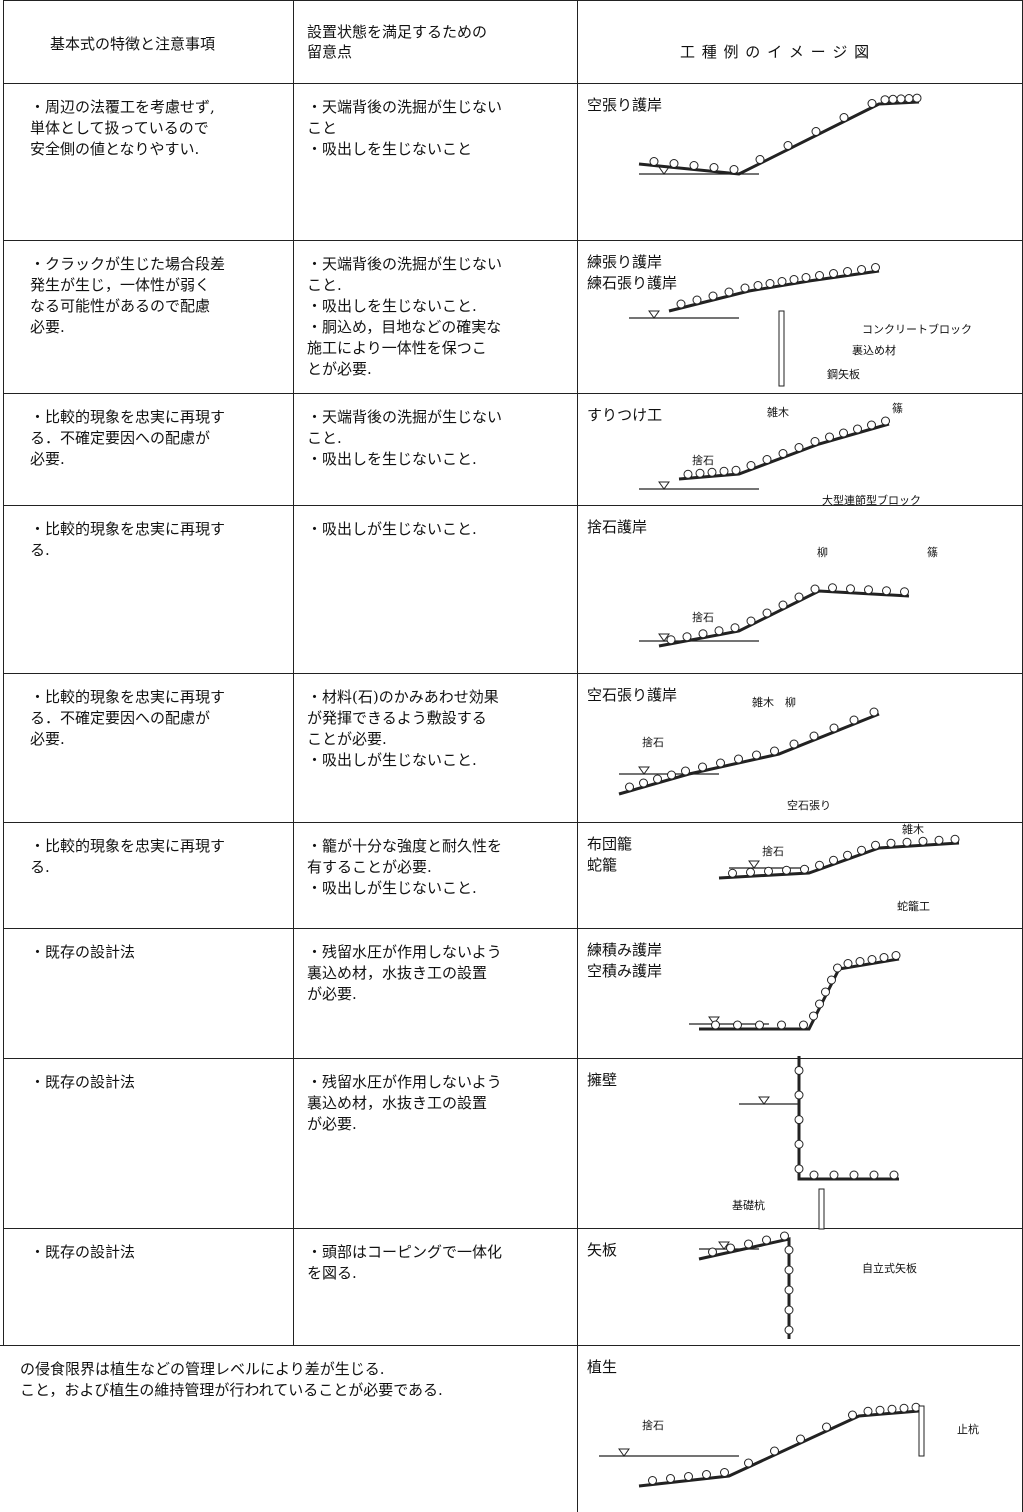 The image size is (1023, 1512). Describe the element at coordinates (871, 500) in the screenshot. I see `figure-label: 大型連節型ブロック` at that location.